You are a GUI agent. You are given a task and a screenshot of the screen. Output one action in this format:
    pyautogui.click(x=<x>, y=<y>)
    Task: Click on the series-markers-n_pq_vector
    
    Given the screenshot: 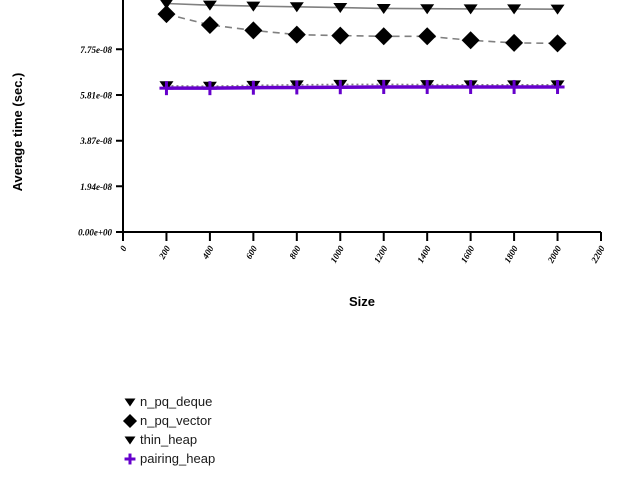 What is the action you would take?
    pyautogui.click(x=362, y=29)
    